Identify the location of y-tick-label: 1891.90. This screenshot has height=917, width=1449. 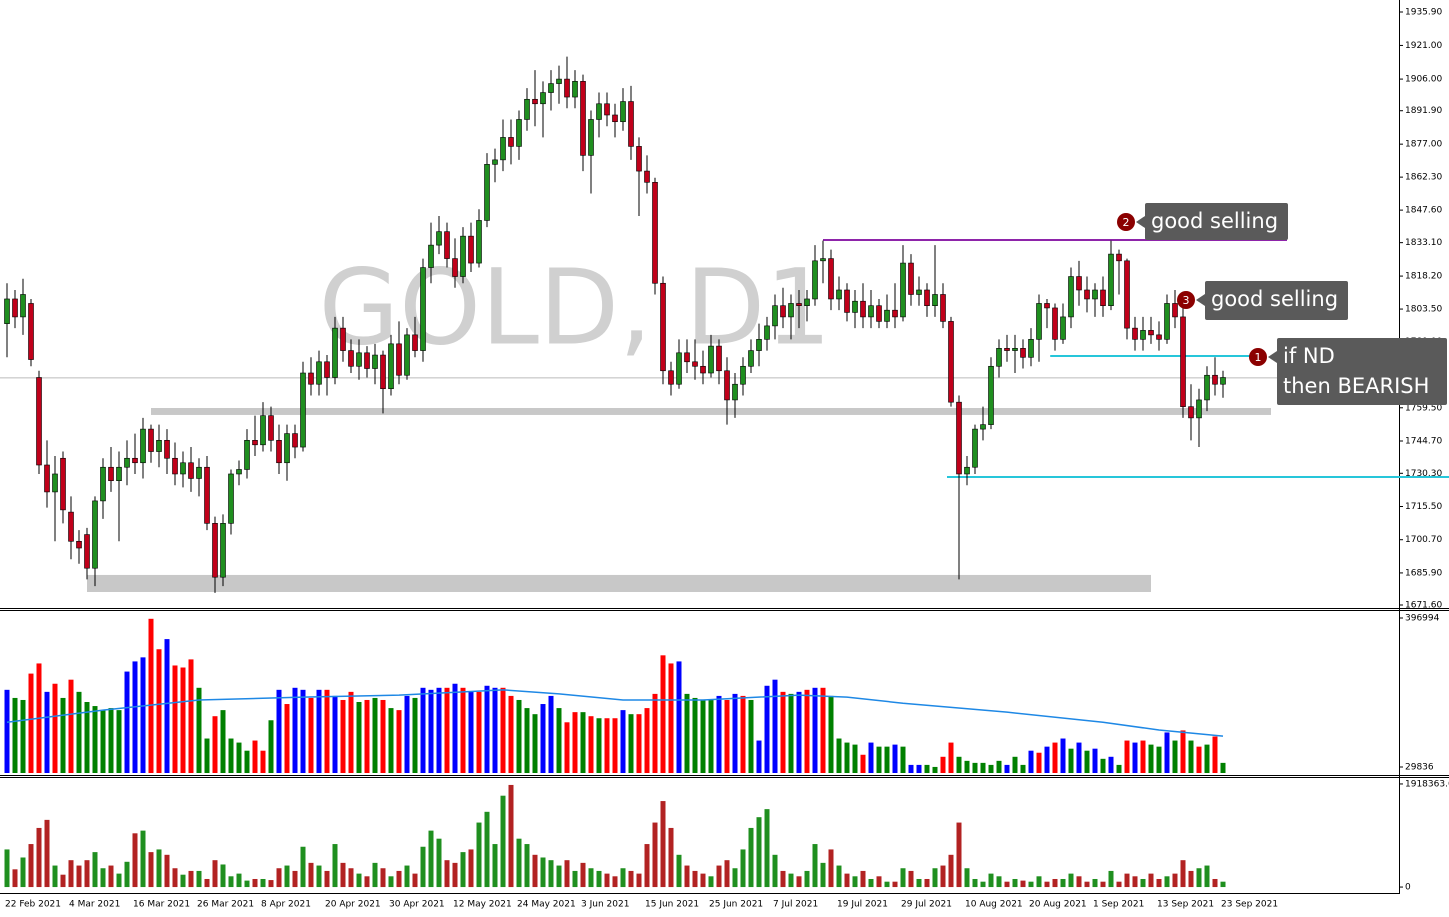
(1423, 111).